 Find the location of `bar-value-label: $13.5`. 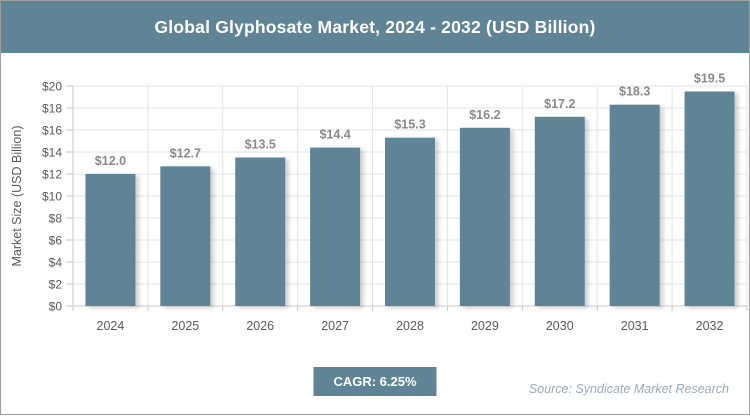

bar-value-label: $13.5 is located at coordinates (260, 145).